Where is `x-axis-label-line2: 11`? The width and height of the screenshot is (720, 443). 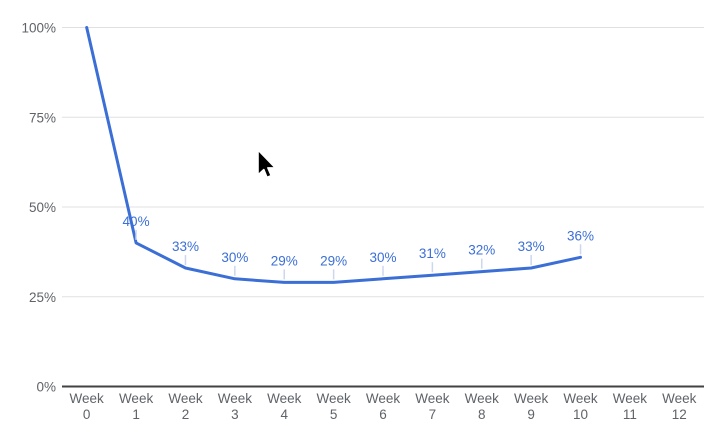
x-axis-label-line2: 11 is located at coordinates (630, 414).